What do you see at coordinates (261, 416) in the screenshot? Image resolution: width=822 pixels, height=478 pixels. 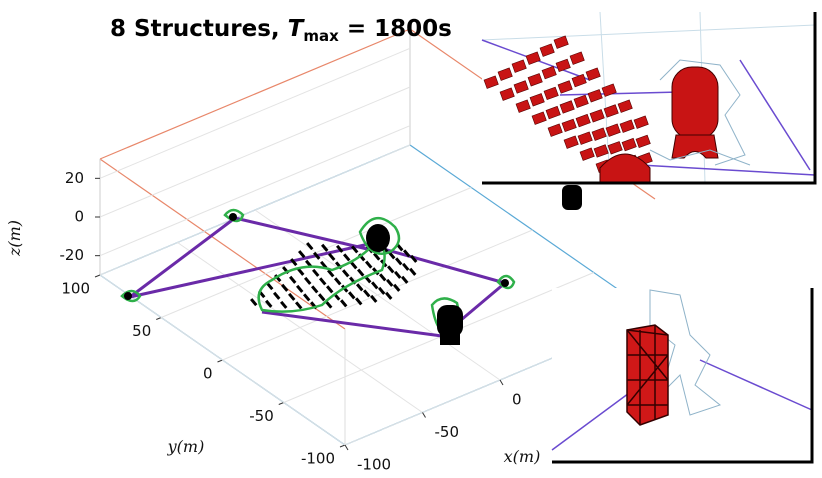 I see `y-tick-label: -50` at bounding box center [261, 416].